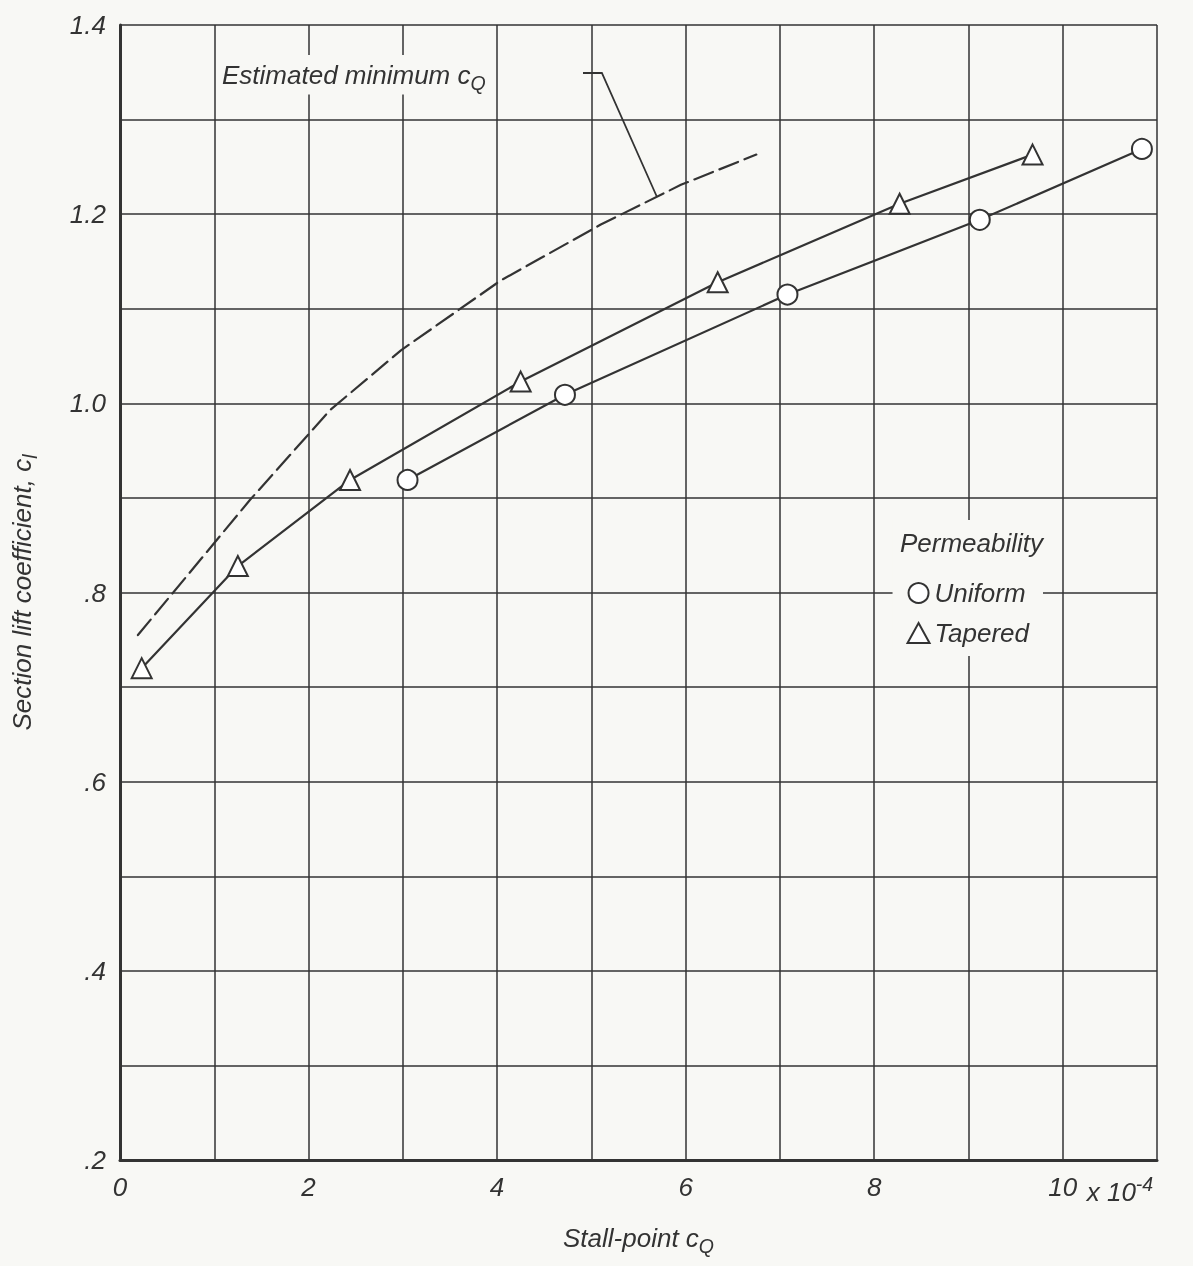 This screenshot has width=1193, height=1266. What do you see at coordinates (874, 1187) in the screenshot?
I see `x-tick-label: 8` at bounding box center [874, 1187].